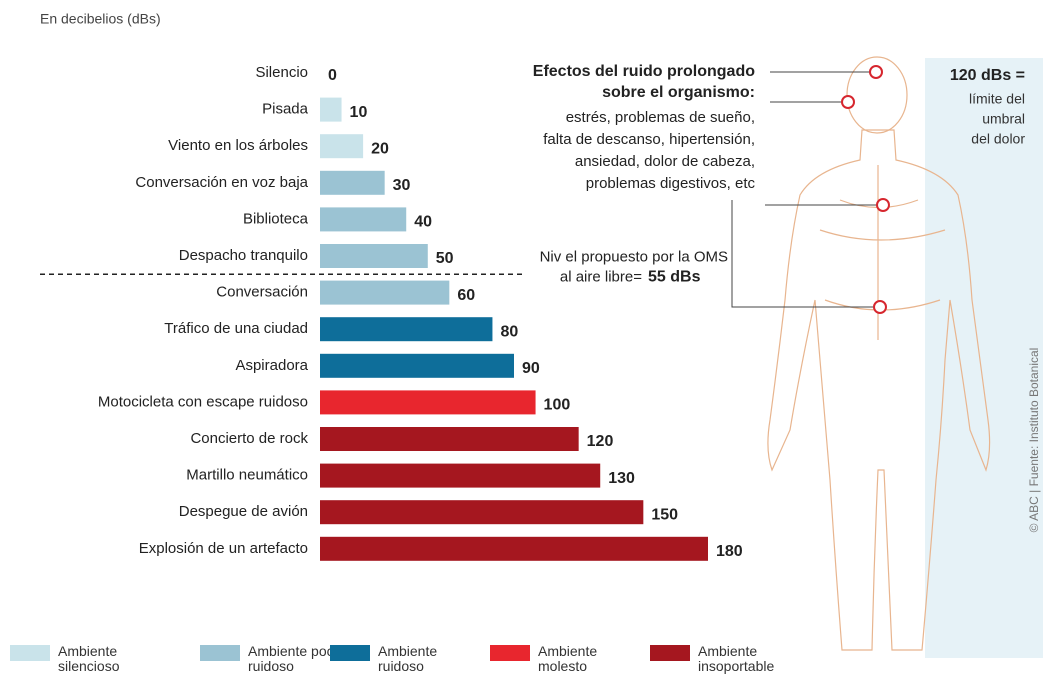 The height and width of the screenshot is (678, 1057). I want to click on effects-text: problemas digestivos, etc, so click(671, 183).